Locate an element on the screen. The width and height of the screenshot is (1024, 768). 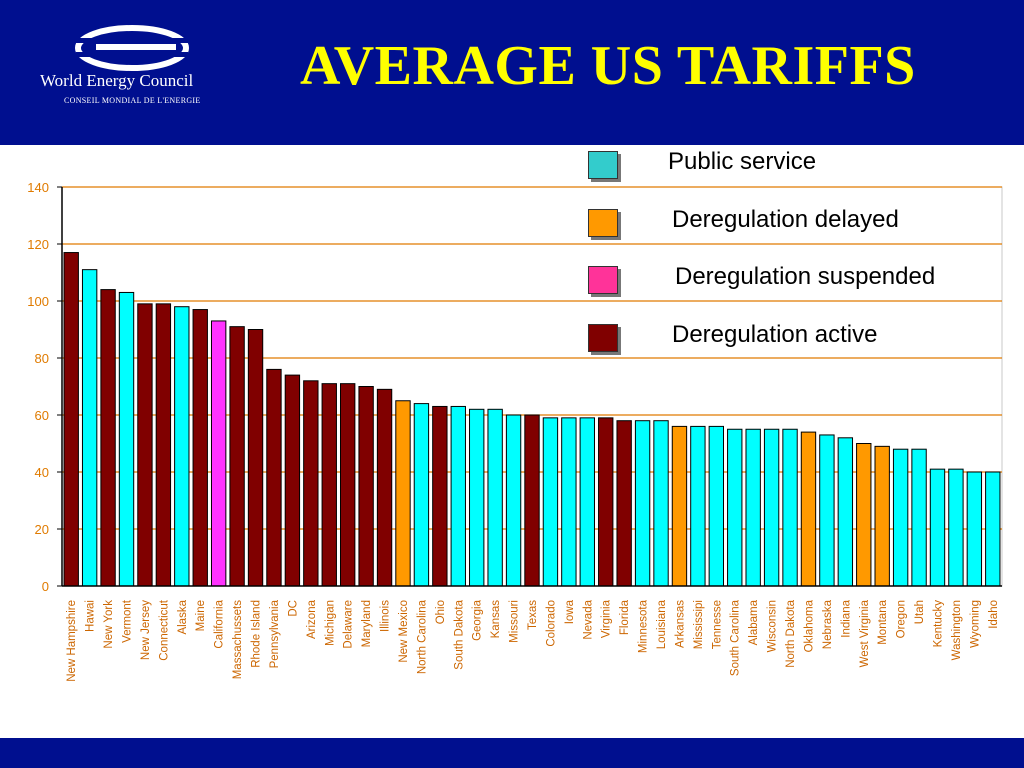
y-tick-label: 100 is located at coordinates (38, 301).